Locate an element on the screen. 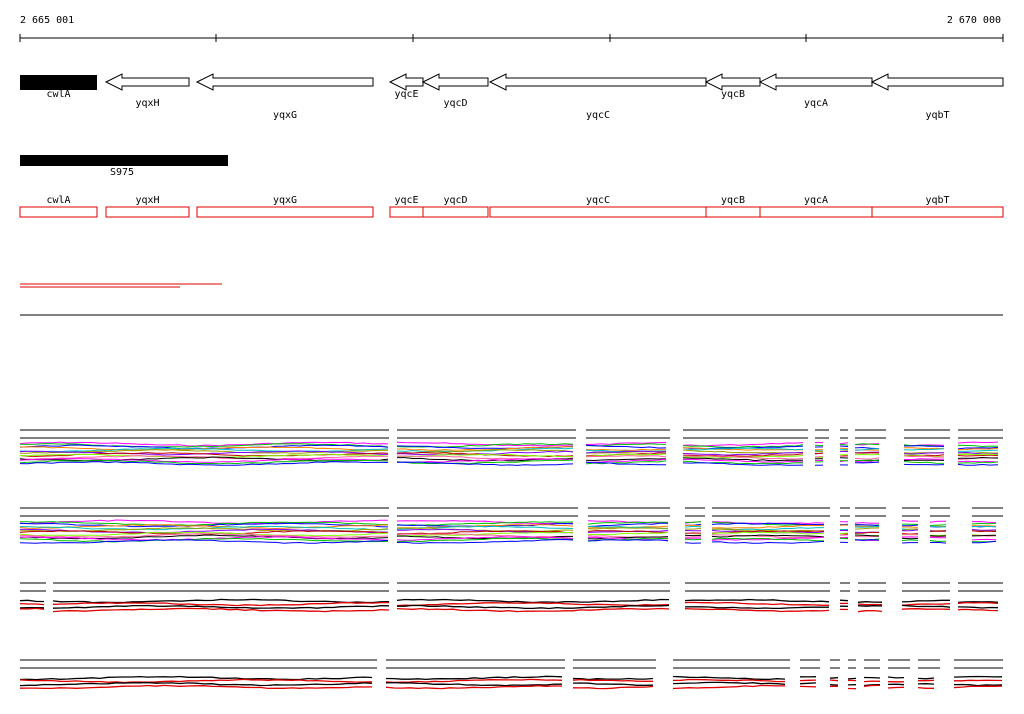 This screenshot has width=1024, height=714. gene-label: cwlA is located at coordinates (58, 94).